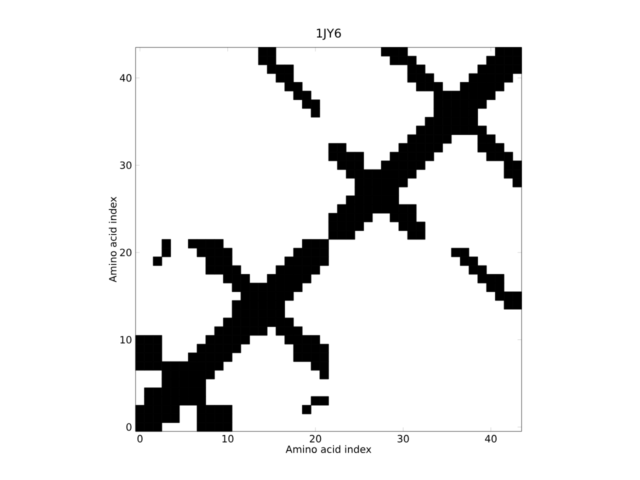 Image resolution: width=640 pixels, height=480 pixels. Describe the element at coordinates (228, 438) in the screenshot. I see `x-tick-label: 10` at that location.